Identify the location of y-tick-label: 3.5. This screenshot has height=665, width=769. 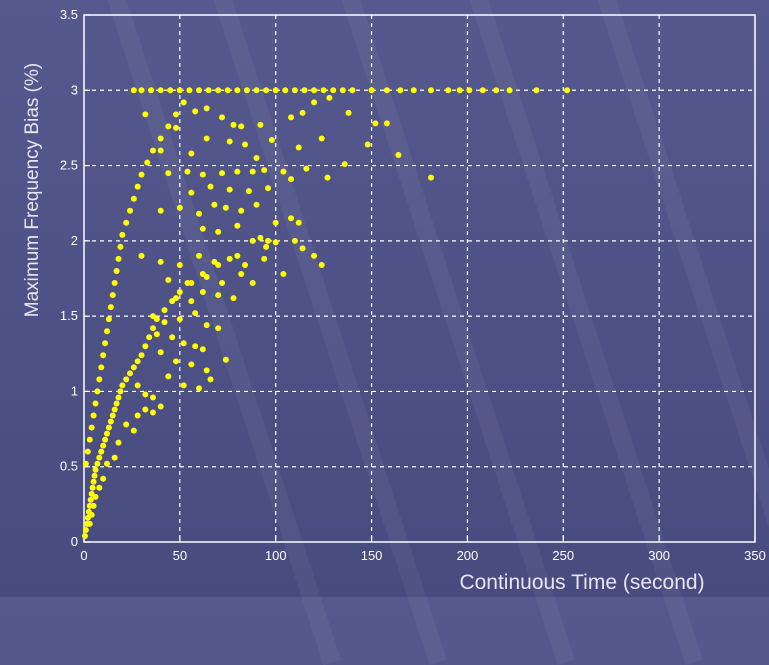
(69, 14).